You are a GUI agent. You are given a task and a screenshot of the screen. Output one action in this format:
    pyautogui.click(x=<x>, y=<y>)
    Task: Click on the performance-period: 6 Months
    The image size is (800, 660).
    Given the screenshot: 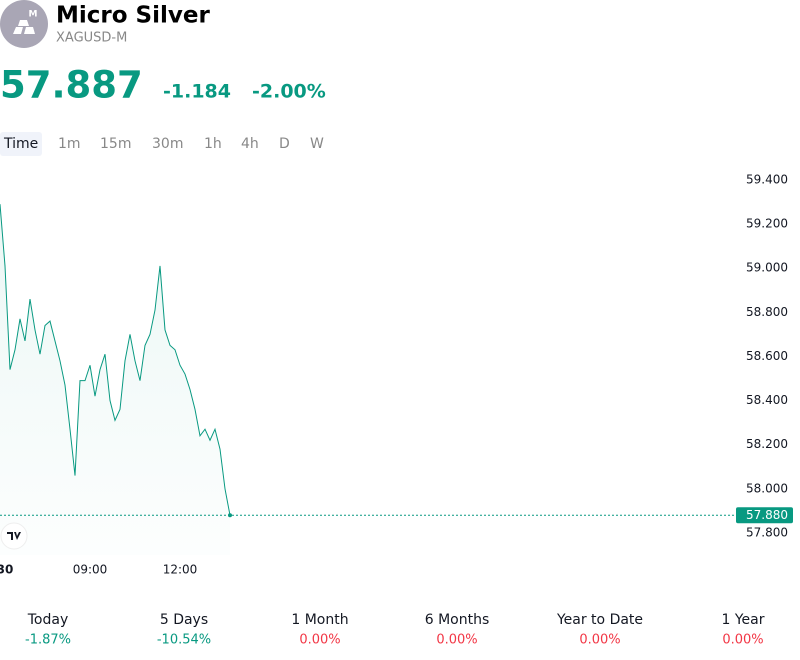 What is the action you would take?
    pyautogui.click(x=457, y=620)
    